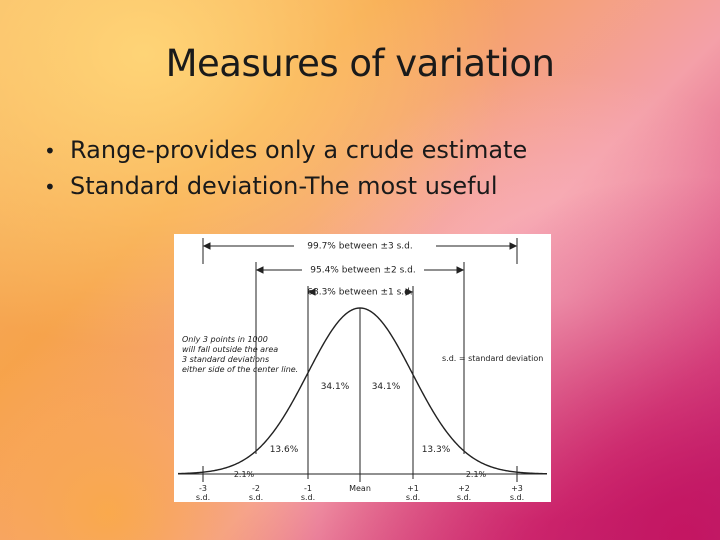 The width and height of the screenshot is (720, 540). Describe the element at coordinates (230, 349) in the screenshot. I see `note-line: will fall outside the area` at that location.